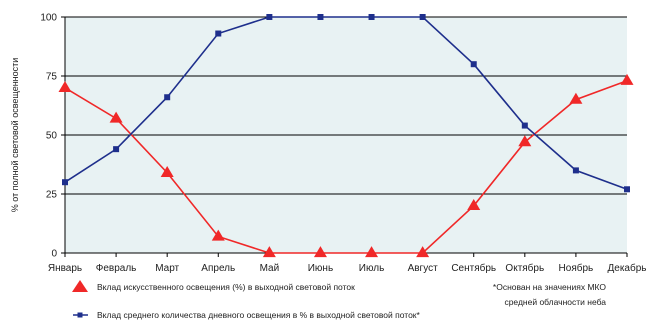  Describe the element at coordinates (372, 268) in the screenshot. I see `x-tick-label-6: Июль` at that location.